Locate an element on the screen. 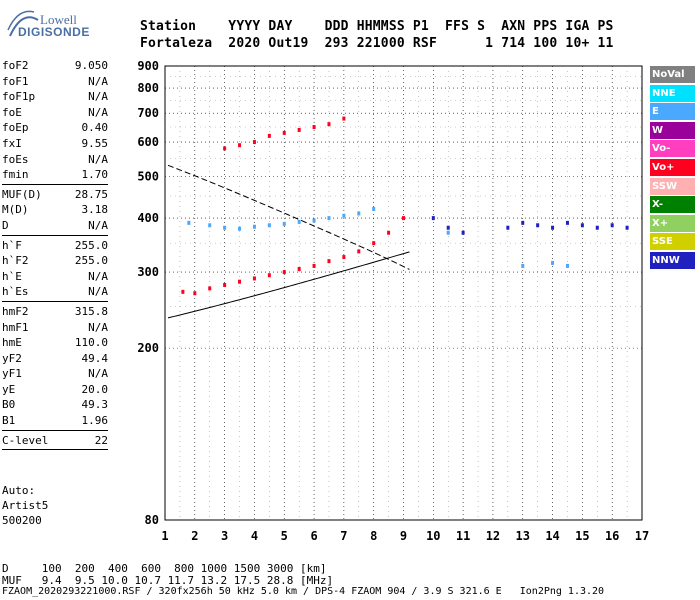 This screenshot has height=600, width=700. param-value: 315.8 is located at coordinates (91, 311).